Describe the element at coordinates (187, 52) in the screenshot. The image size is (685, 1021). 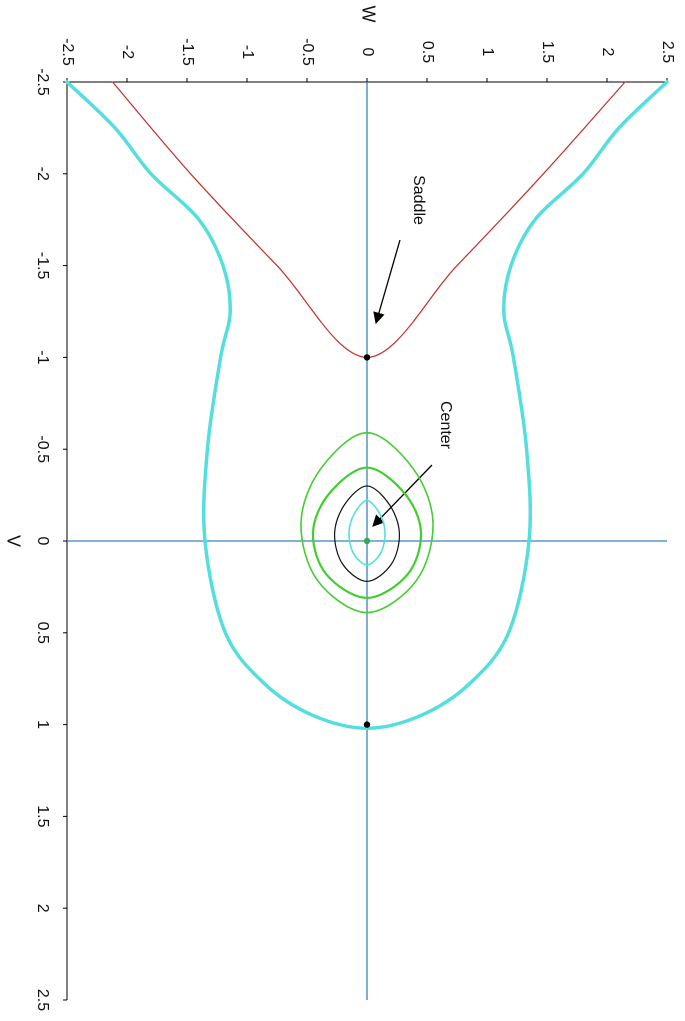
I see `x-tick-label: -1.5` at that location.